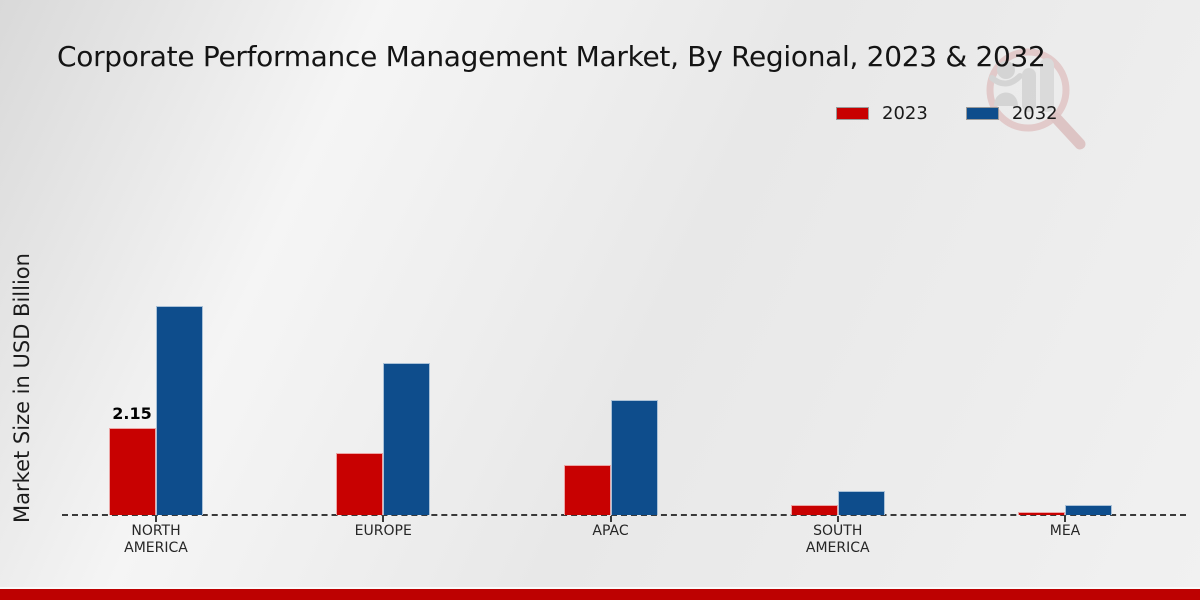 The width and height of the screenshot is (1200, 600). What do you see at coordinates (982, 113) in the screenshot?
I see `legend-swatch-2032` at bounding box center [982, 113].